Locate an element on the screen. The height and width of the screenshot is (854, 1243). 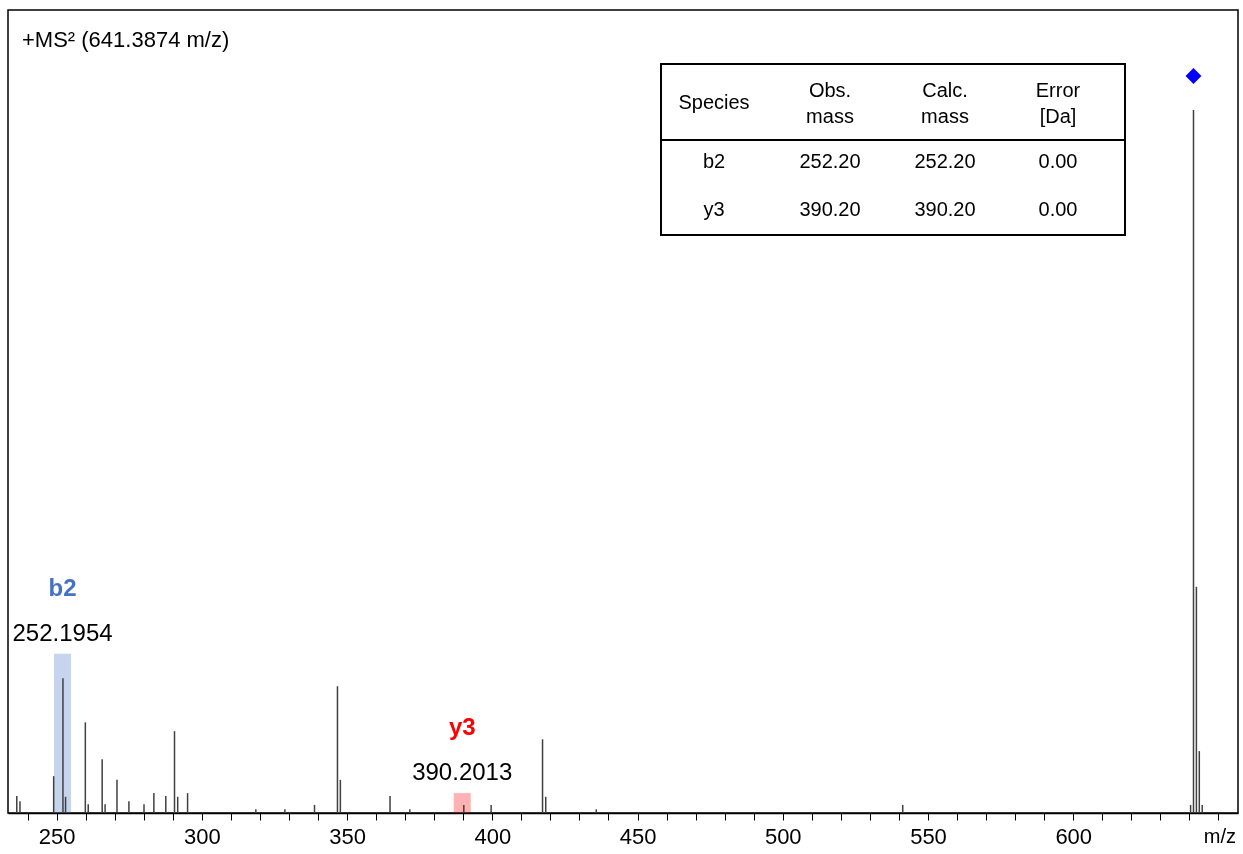
chart-title: +MS² (641.3874 m/z) is located at coordinates (126, 39).